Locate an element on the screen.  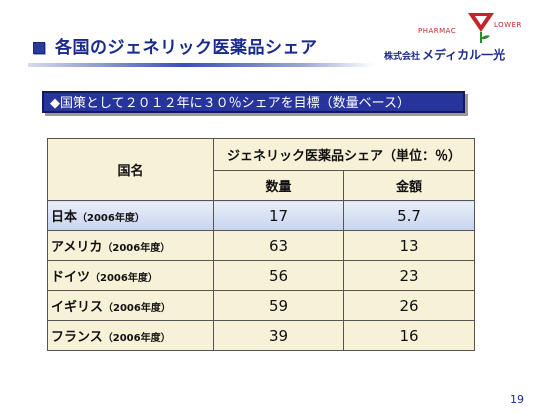
table-row: イギリス（2006年度） 59 26 is located at coordinates (261, 305).